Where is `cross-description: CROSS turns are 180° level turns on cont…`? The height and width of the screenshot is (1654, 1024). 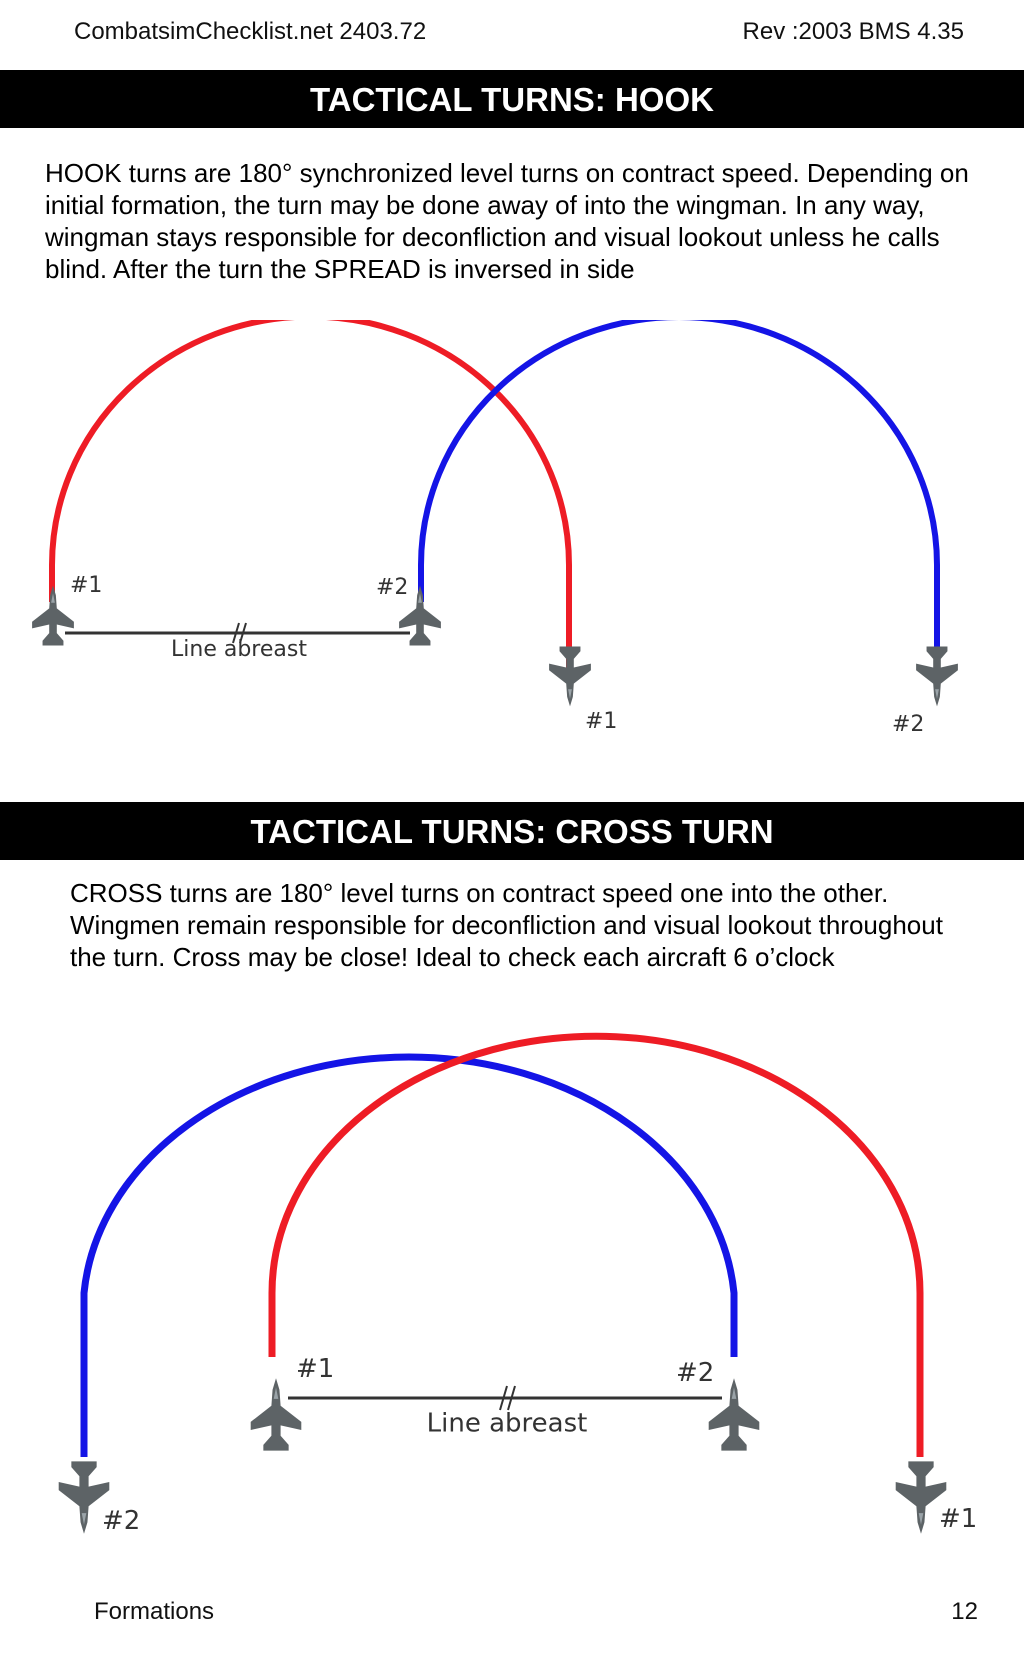
cross-description: CROSS turns are 180° level turns on cont… is located at coordinates (506, 925).